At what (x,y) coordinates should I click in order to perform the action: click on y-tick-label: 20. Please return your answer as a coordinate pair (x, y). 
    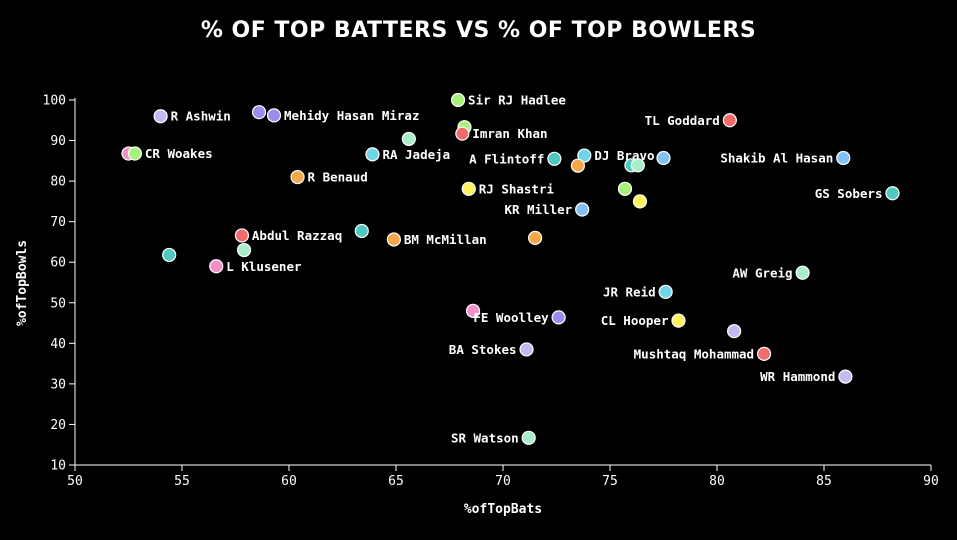
    Looking at the image, I should click on (58, 425).